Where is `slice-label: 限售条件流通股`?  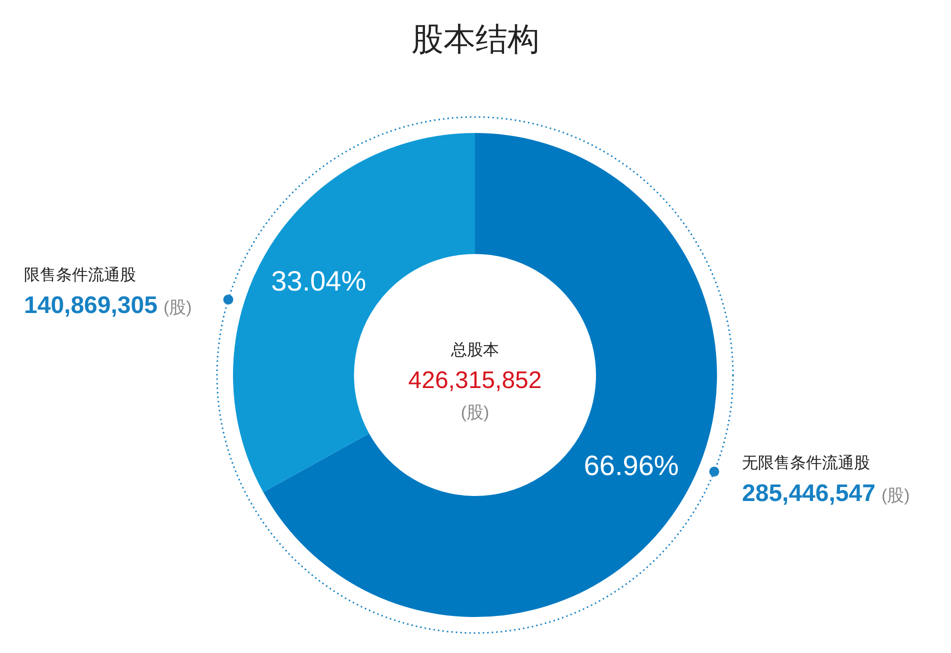
slice-label: 限售条件流通股 is located at coordinates (80, 276).